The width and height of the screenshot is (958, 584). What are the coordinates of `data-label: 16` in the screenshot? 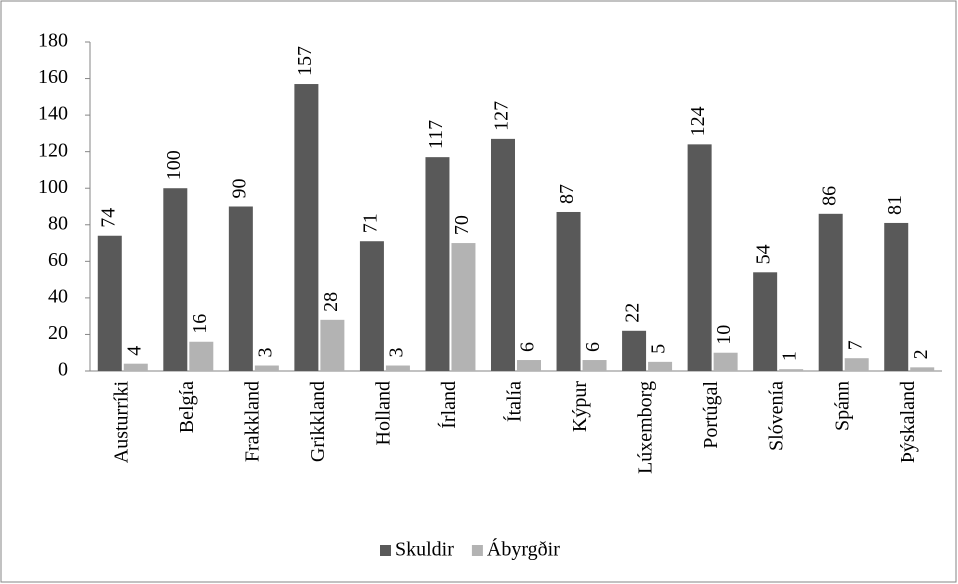 It's located at (200, 324).